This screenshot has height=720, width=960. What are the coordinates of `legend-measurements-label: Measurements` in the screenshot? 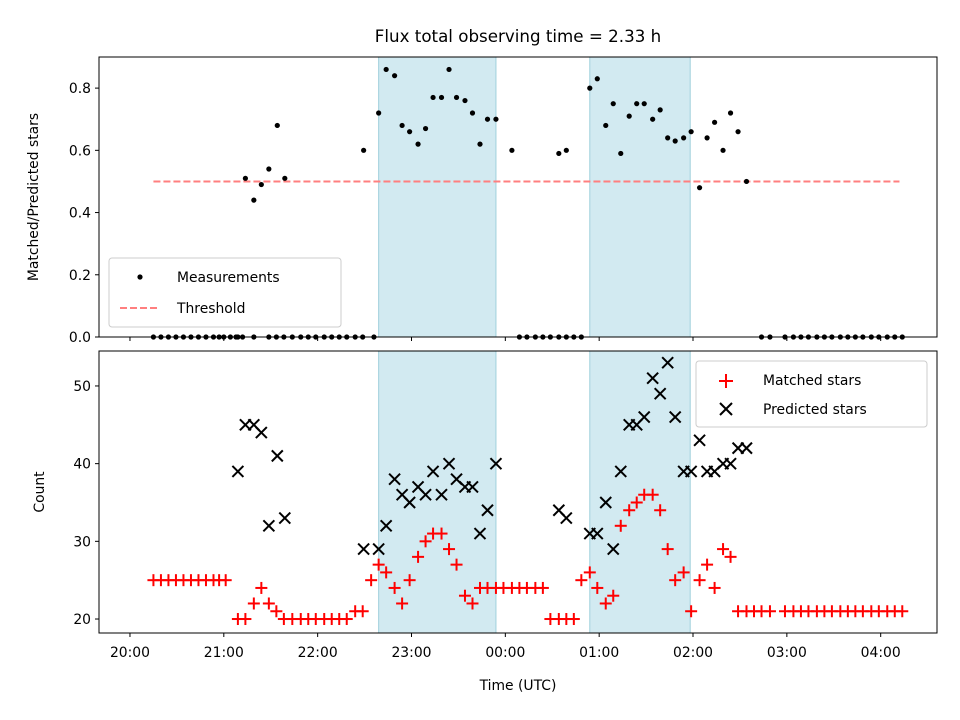 It's located at (228, 278).